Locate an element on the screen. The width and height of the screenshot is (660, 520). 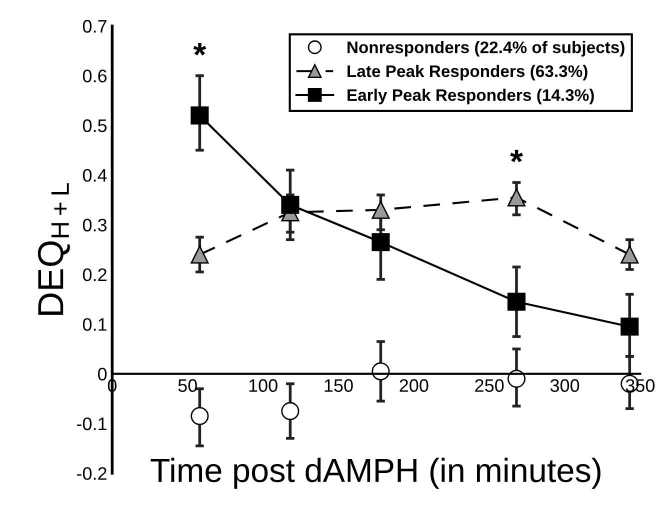
y-tick-label: 0.2 is located at coordinates (94, 275).